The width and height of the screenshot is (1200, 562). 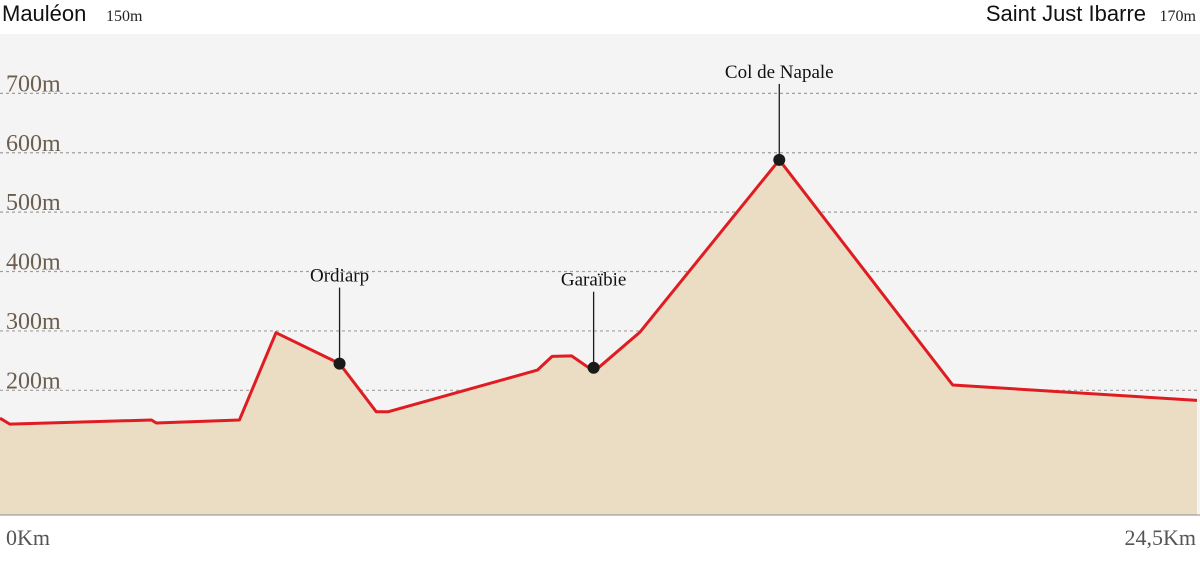 I want to click on y-tick-label: 700m, so click(x=33, y=84).